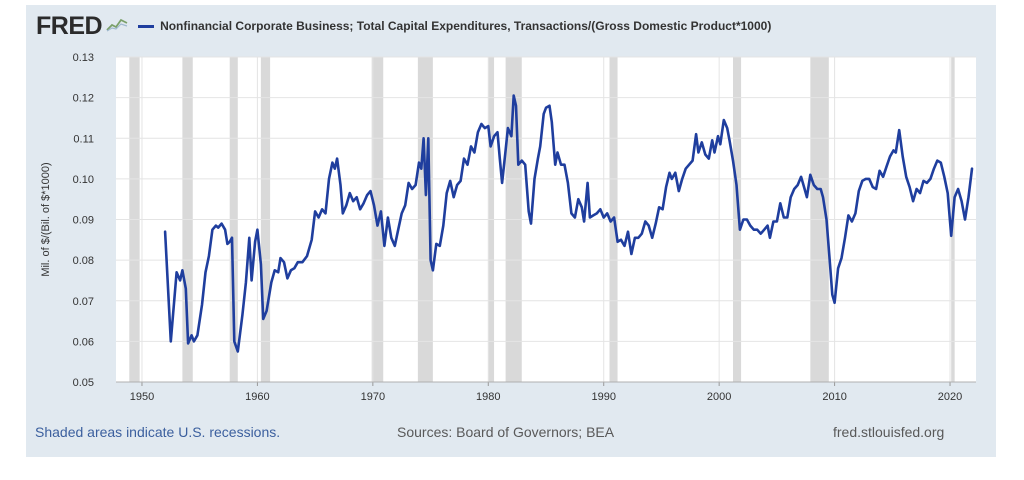  Describe the element at coordinates (83, 58) in the screenshot. I see `y-tick-label: 0.13` at that location.